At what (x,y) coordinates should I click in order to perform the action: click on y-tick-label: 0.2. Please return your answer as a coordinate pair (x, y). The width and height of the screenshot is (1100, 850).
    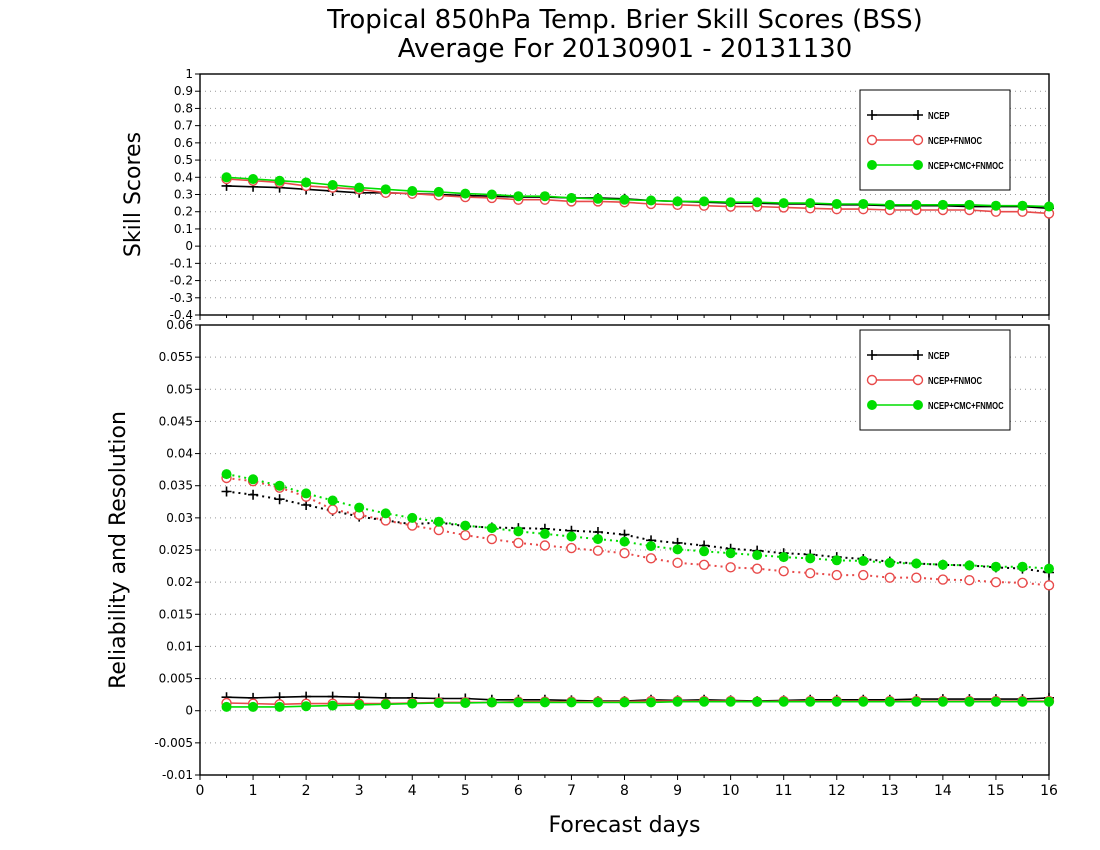
    Looking at the image, I should click on (183, 212).